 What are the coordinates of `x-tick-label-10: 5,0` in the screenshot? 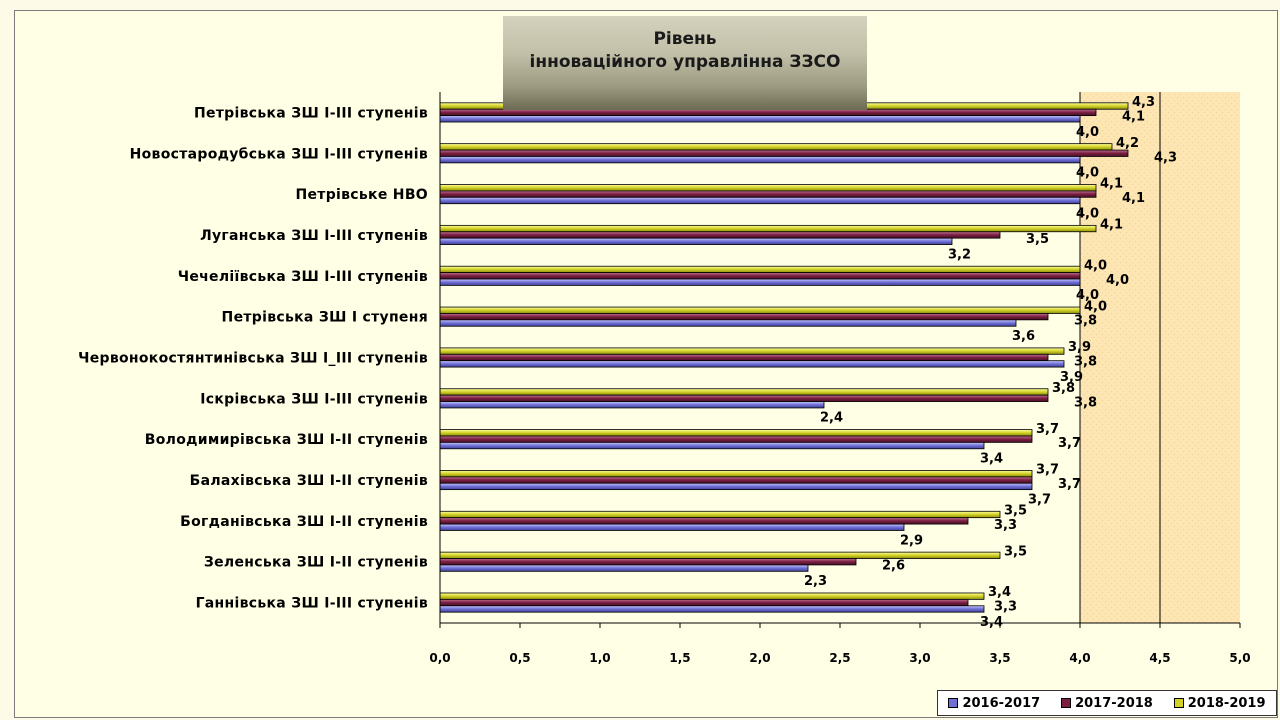 It's located at (1239, 658).